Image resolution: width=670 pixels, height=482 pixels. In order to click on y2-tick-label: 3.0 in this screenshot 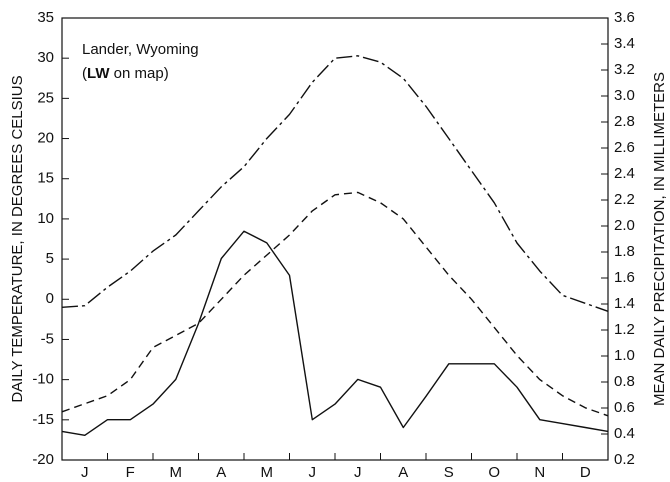, I will do `click(624, 95)`.